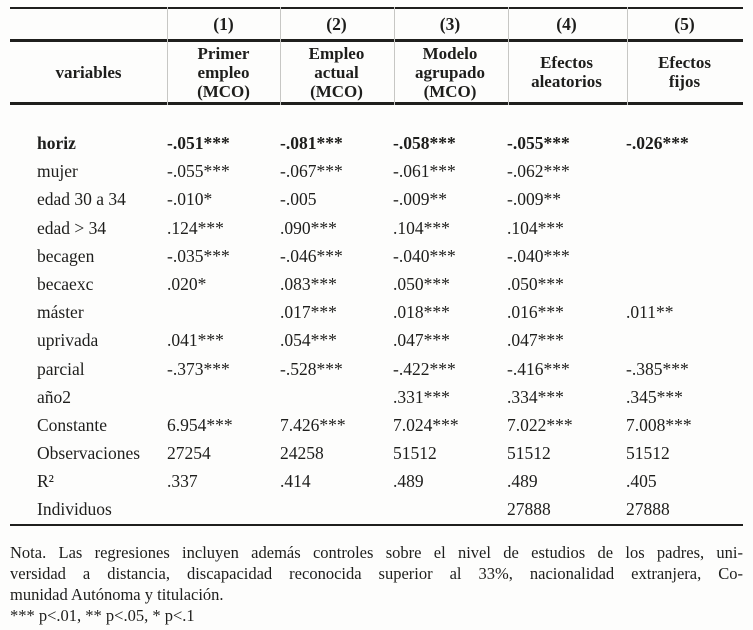  What do you see at coordinates (336, 72) in the screenshot?
I see `column-header: Empleo actual (MCO)` at bounding box center [336, 72].